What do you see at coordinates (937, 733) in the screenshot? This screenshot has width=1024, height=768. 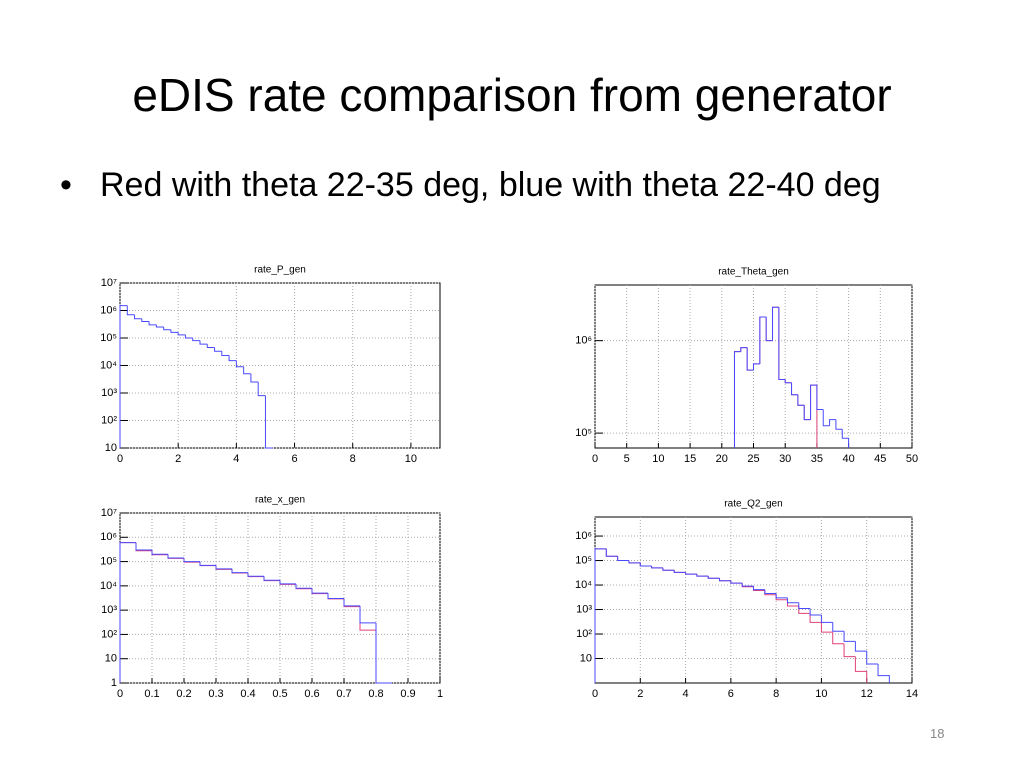 I see `page-number: 18` at bounding box center [937, 733].